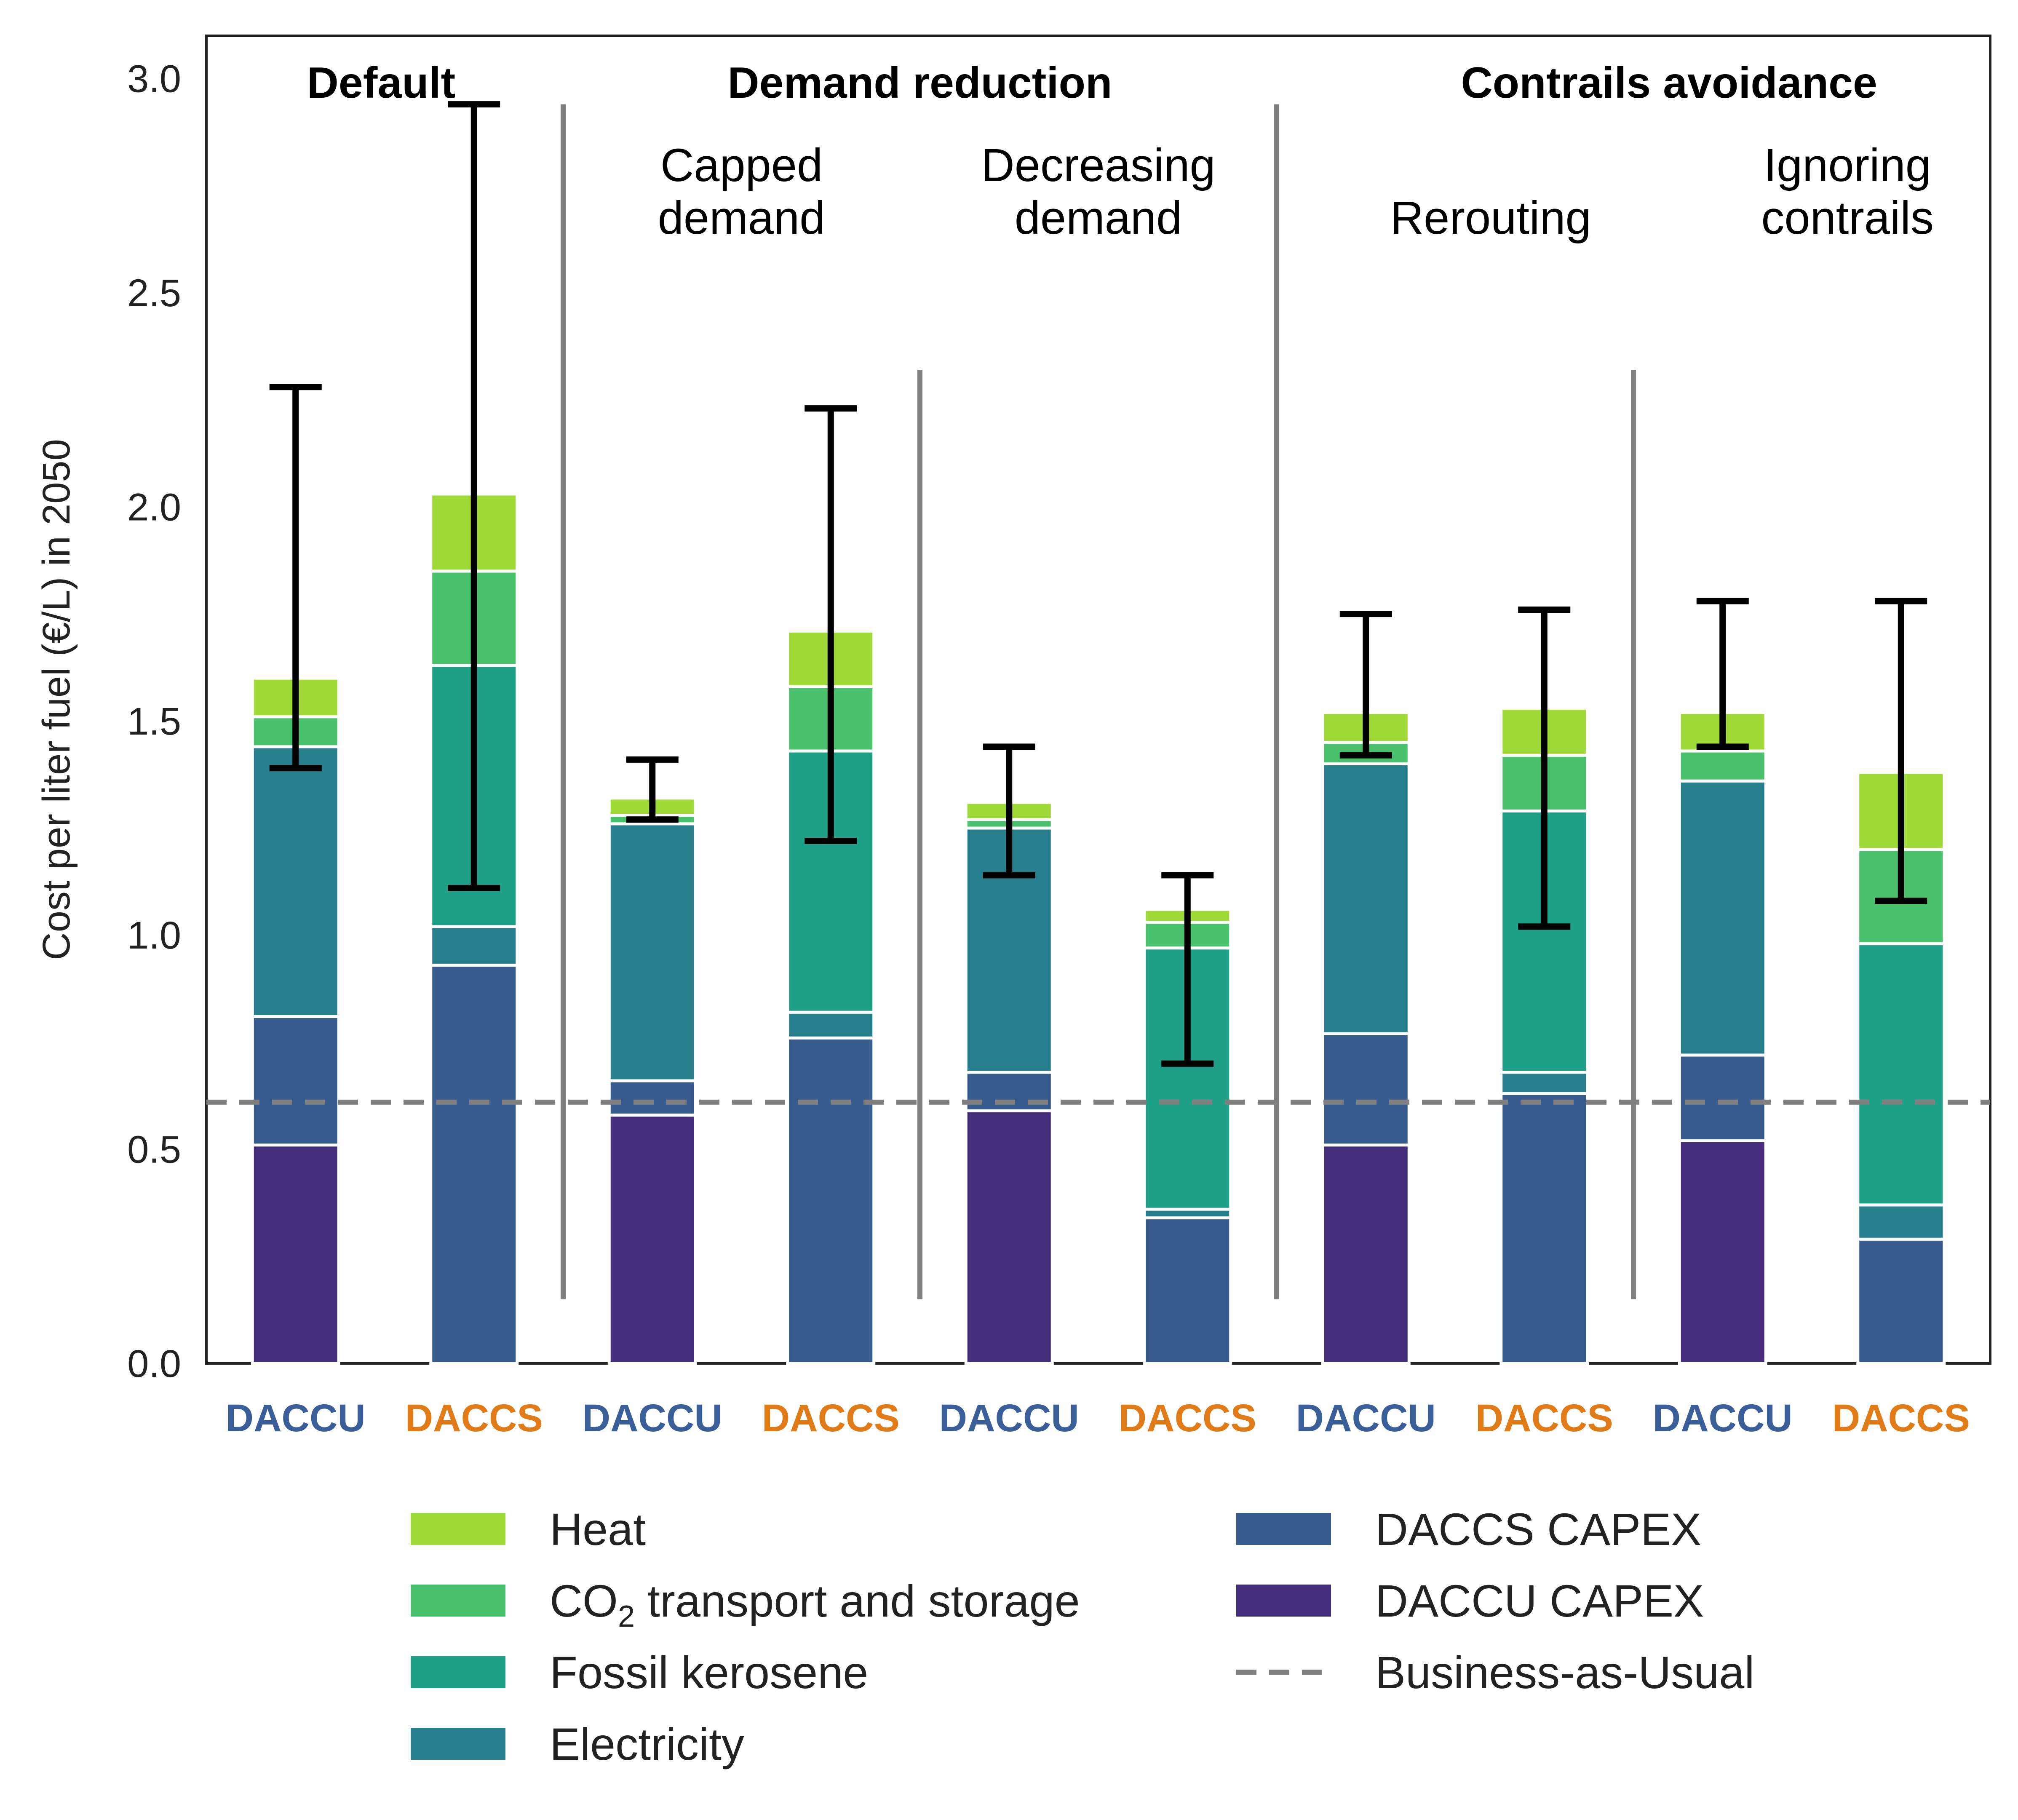  I want to click on group-label: Contrails avoidance, so click(1669, 83).